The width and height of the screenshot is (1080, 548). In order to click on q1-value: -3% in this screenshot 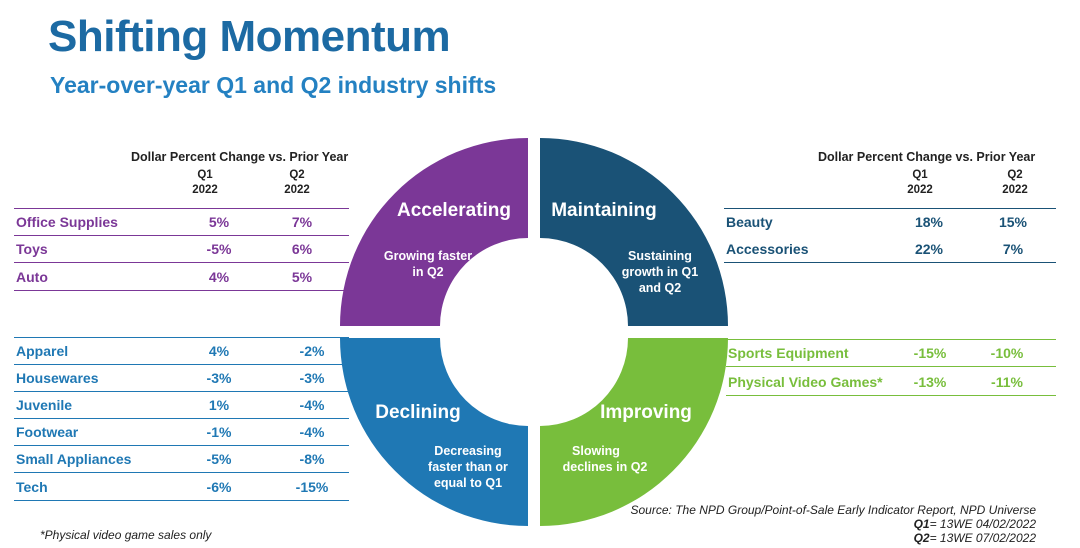, I will do `click(219, 378)`.